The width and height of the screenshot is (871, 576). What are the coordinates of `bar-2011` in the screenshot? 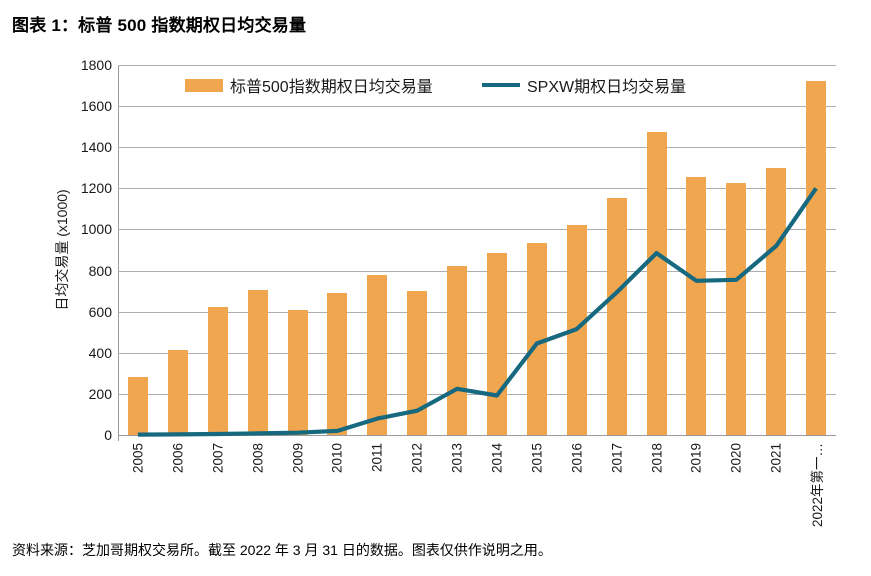 It's located at (377, 354).